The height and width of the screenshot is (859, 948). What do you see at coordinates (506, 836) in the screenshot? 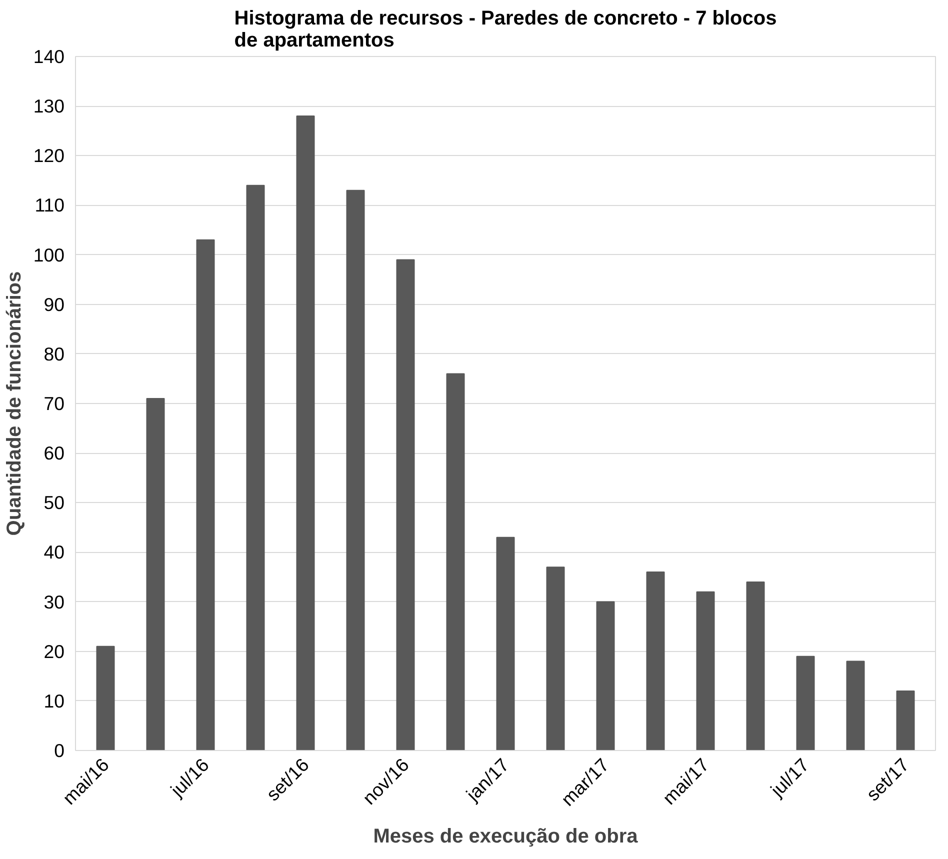
I see `x-axis-title: Meses de execução de obra` at bounding box center [506, 836].